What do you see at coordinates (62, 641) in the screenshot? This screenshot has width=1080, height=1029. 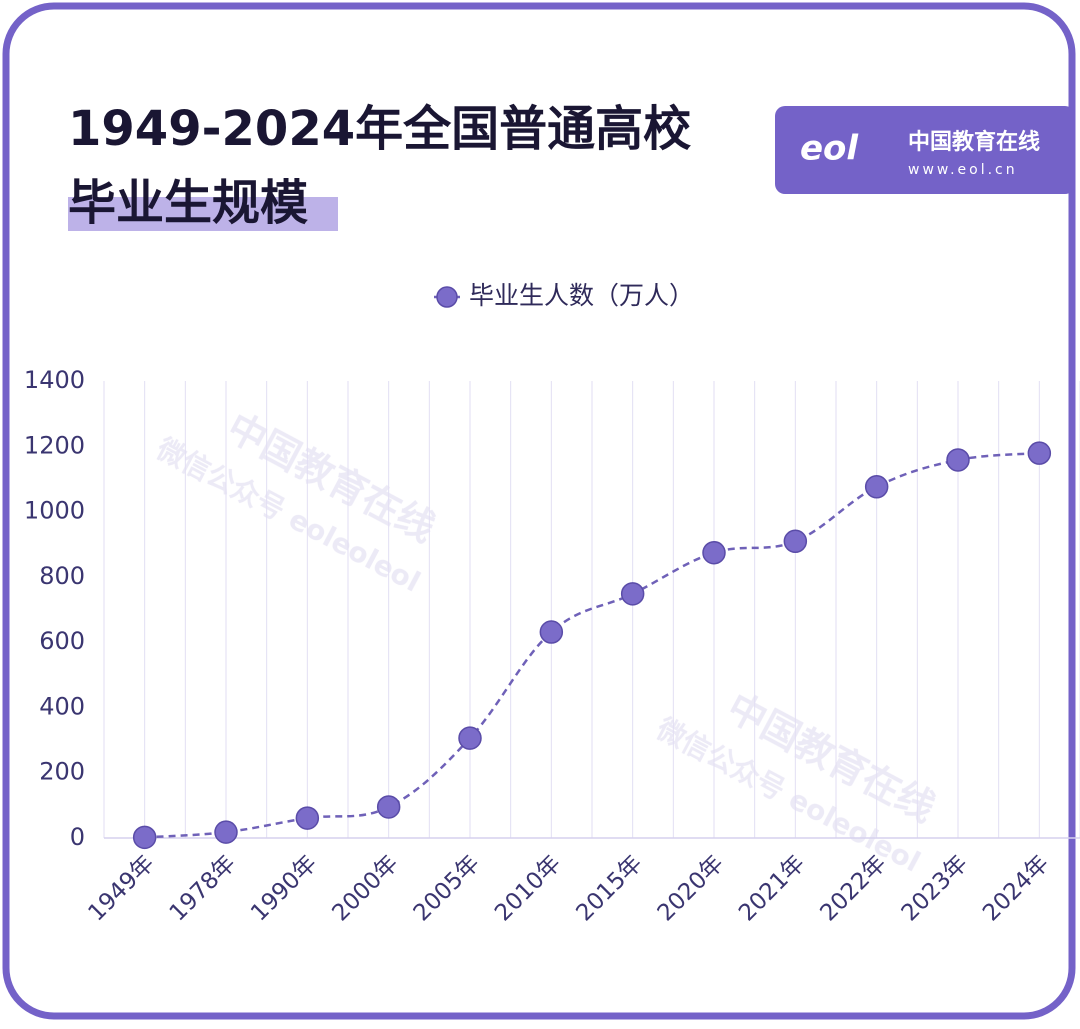 I see `y-tick-label: 600` at bounding box center [62, 641].